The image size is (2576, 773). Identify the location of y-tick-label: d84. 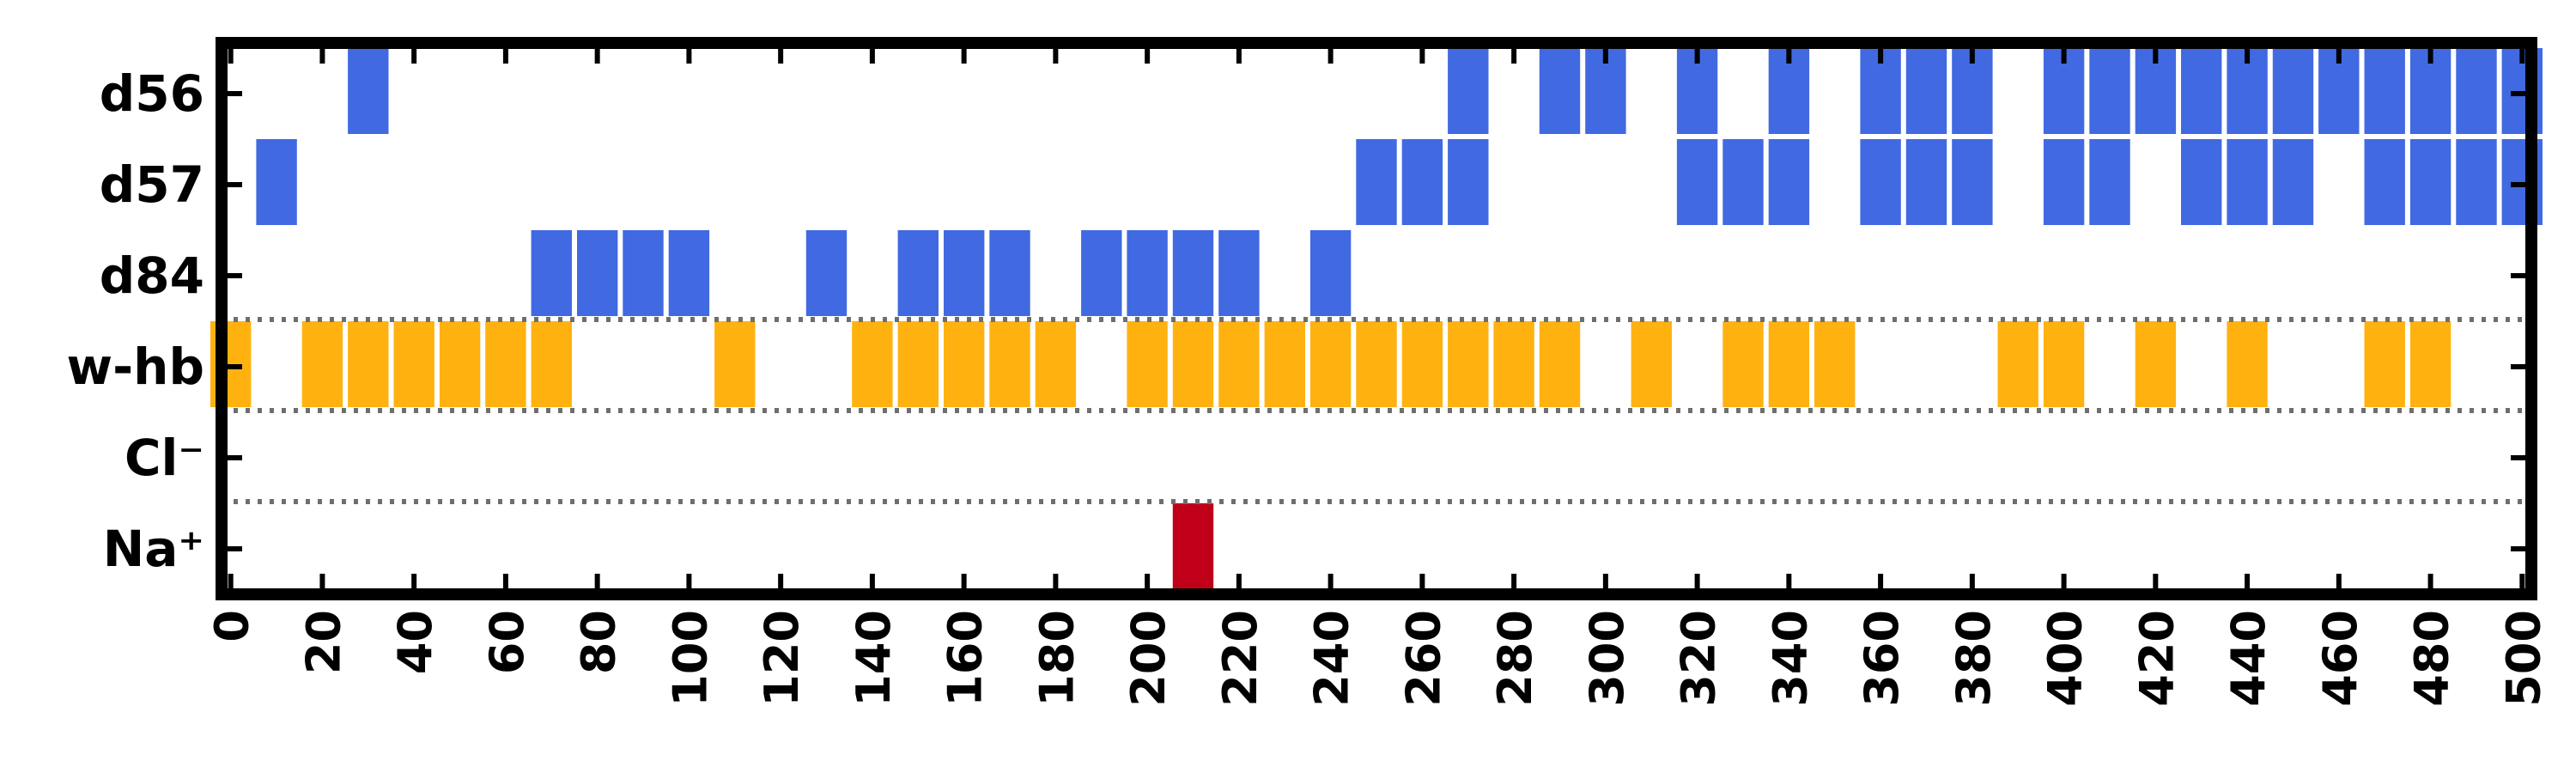
(152, 276).